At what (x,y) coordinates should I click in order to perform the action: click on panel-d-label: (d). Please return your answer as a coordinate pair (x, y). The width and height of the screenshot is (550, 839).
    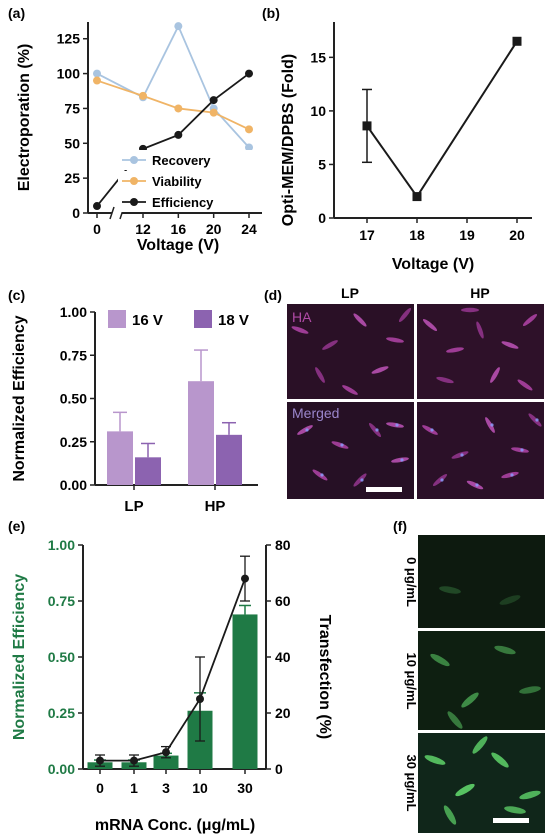
    Looking at the image, I should click on (273, 295).